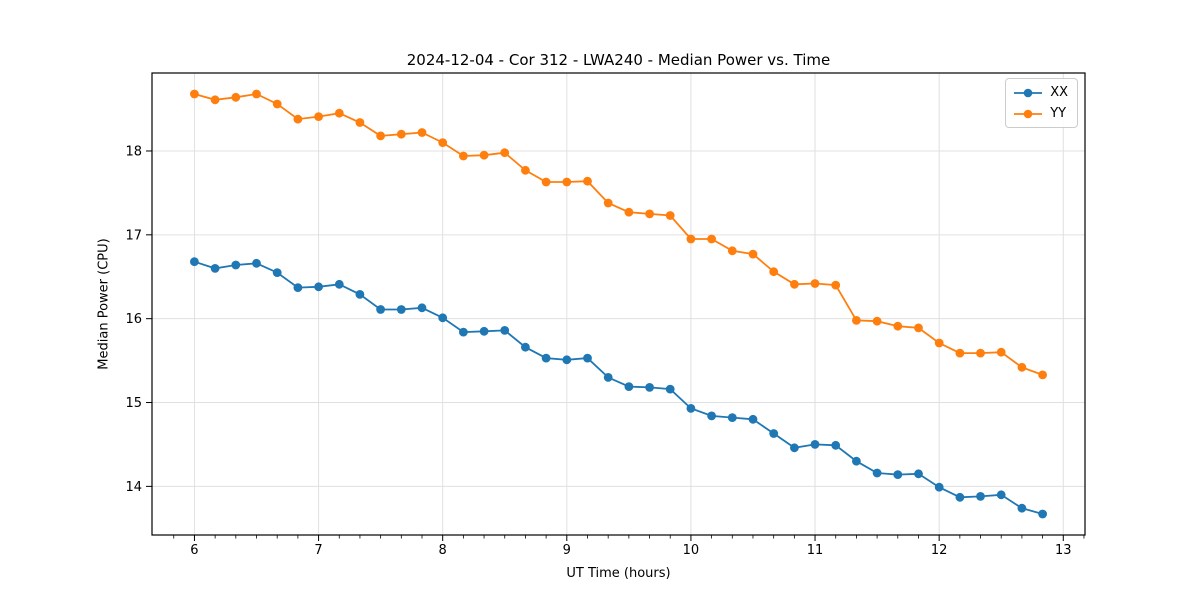  I want to click on y-tick-label: 18, so click(133, 151).